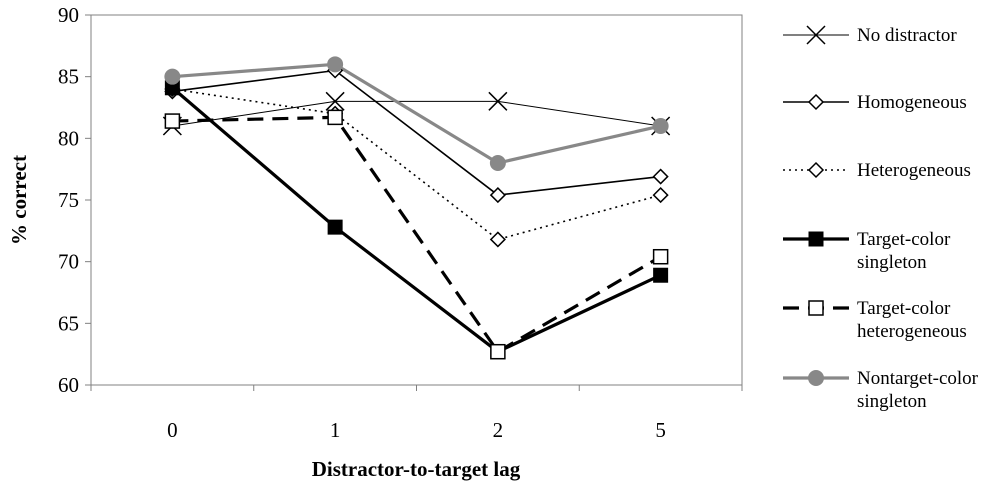 The height and width of the screenshot is (488, 1006). Describe the element at coordinates (19, 200) in the screenshot. I see `y-axis-title: % correct` at that location.